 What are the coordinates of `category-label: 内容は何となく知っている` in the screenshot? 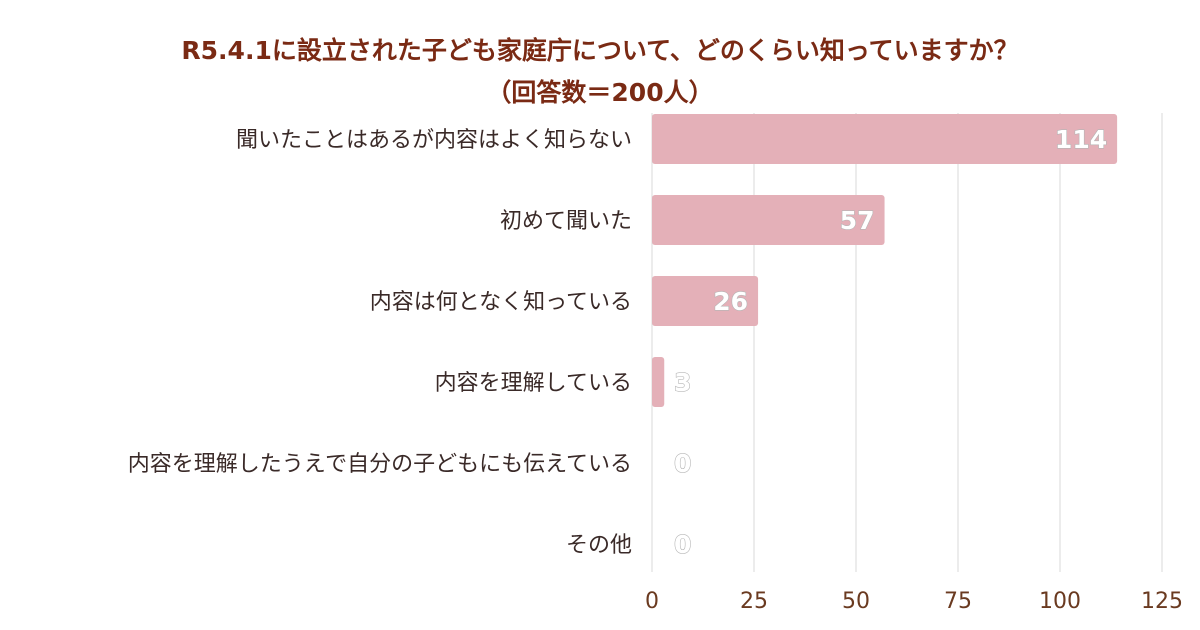 It's located at (501, 302).